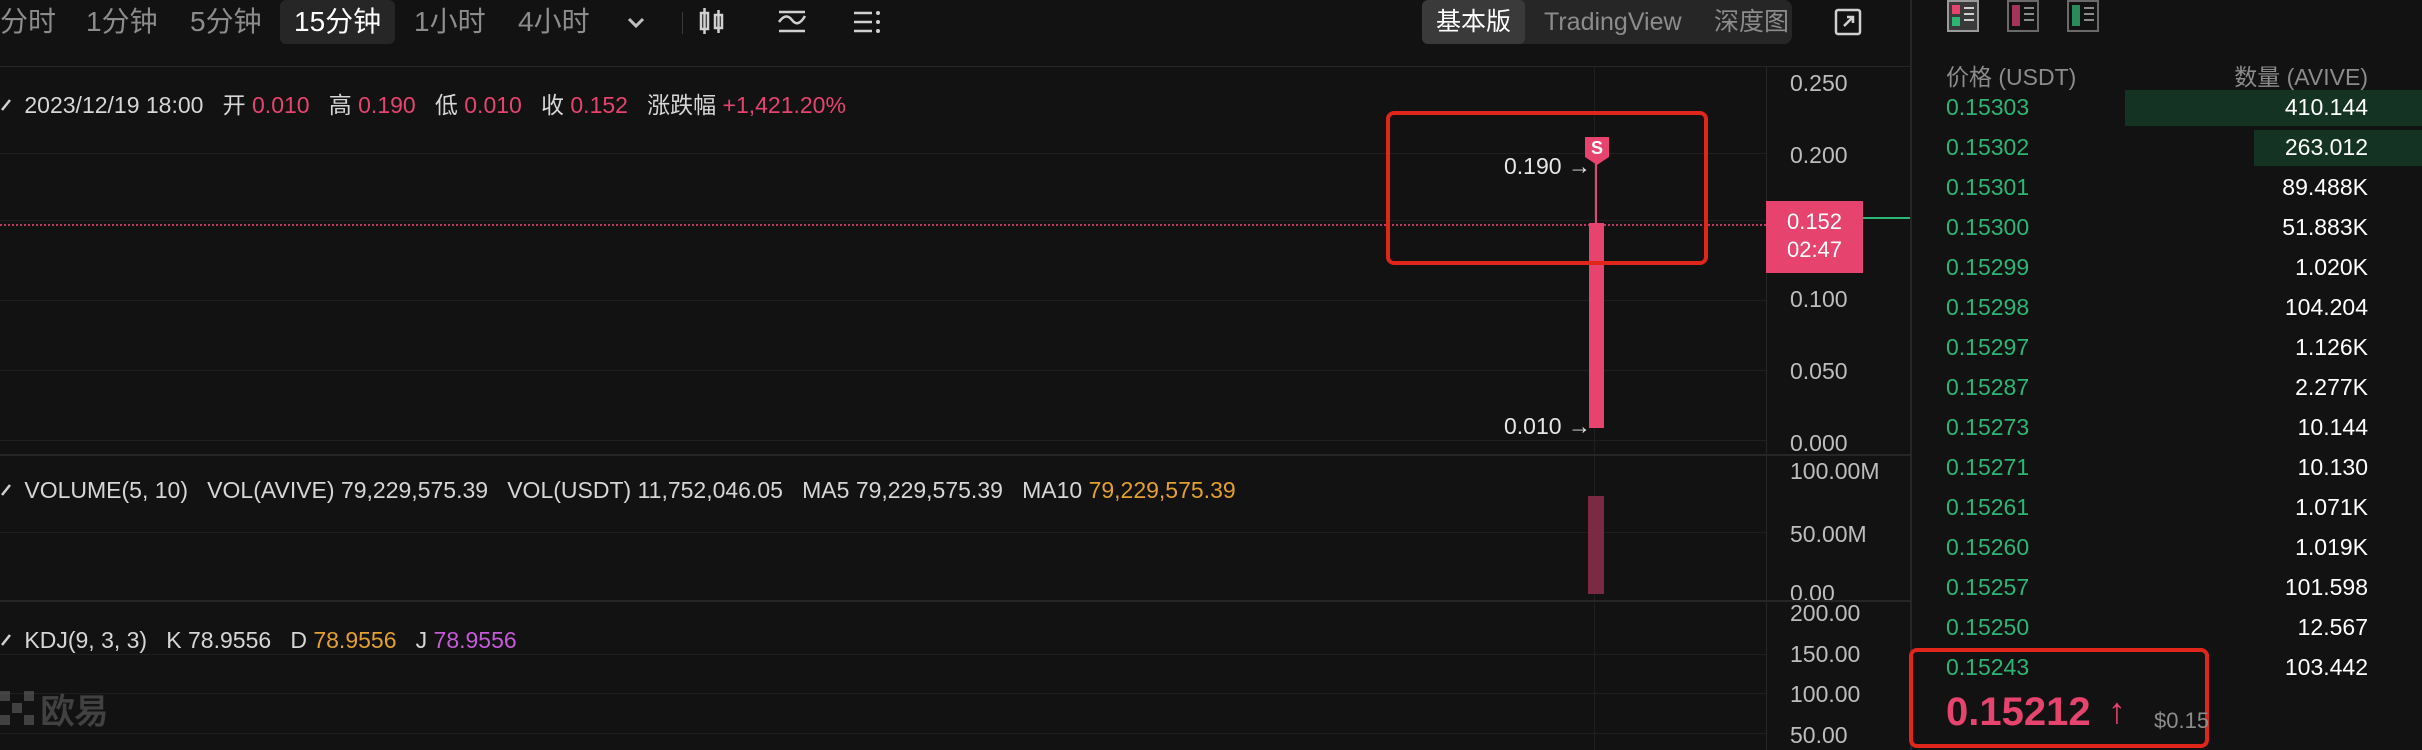 The height and width of the screenshot is (750, 2422). Describe the element at coordinates (122, 21) in the screenshot. I see `timeframe-tab-1m: 1分钟` at that location.